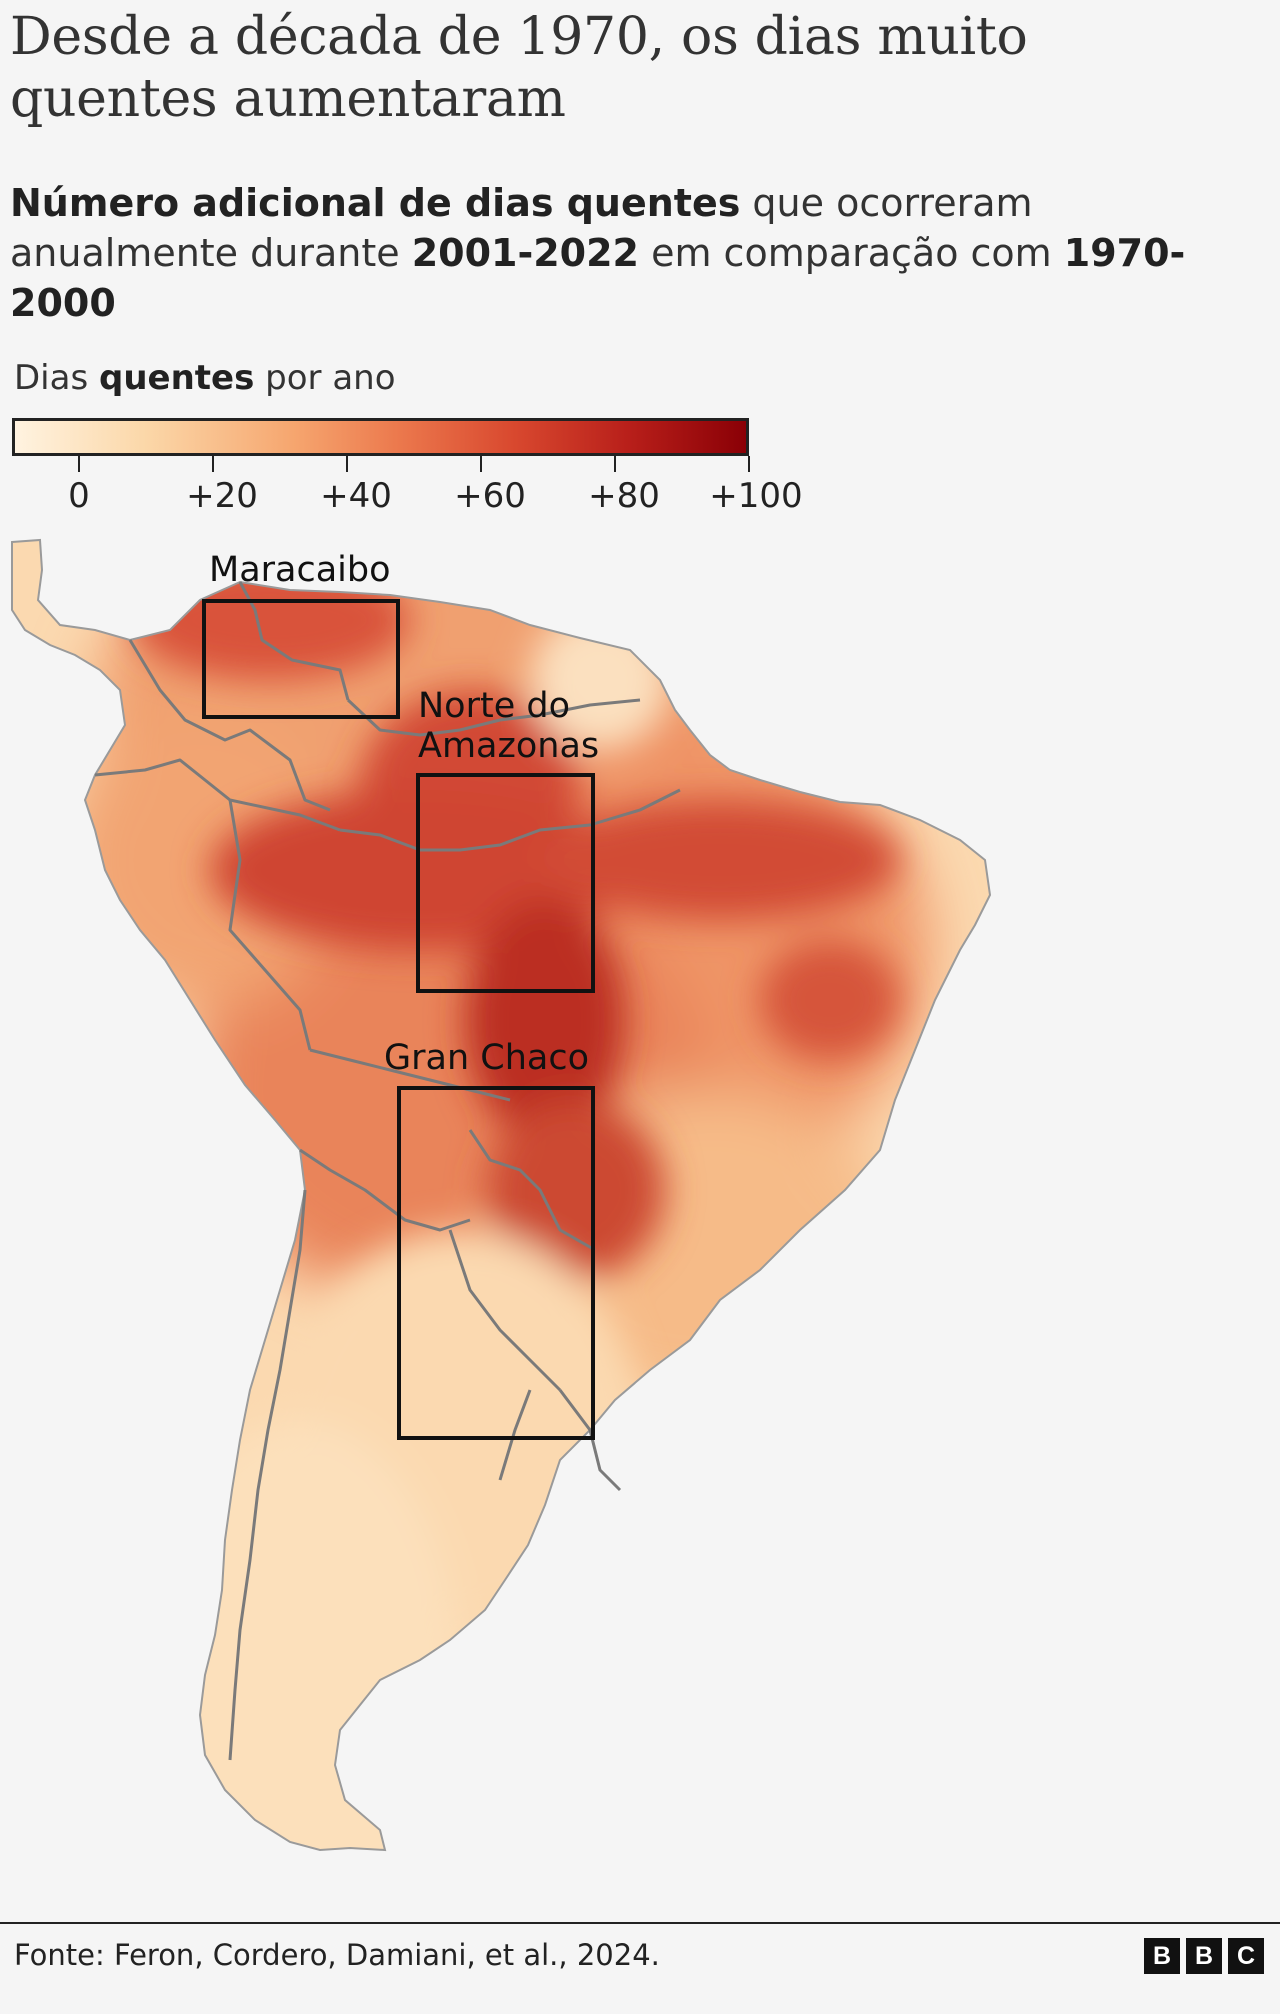 The height and width of the screenshot is (2014, 1280). I want to click on legend-color-scale, so click(380, 437).